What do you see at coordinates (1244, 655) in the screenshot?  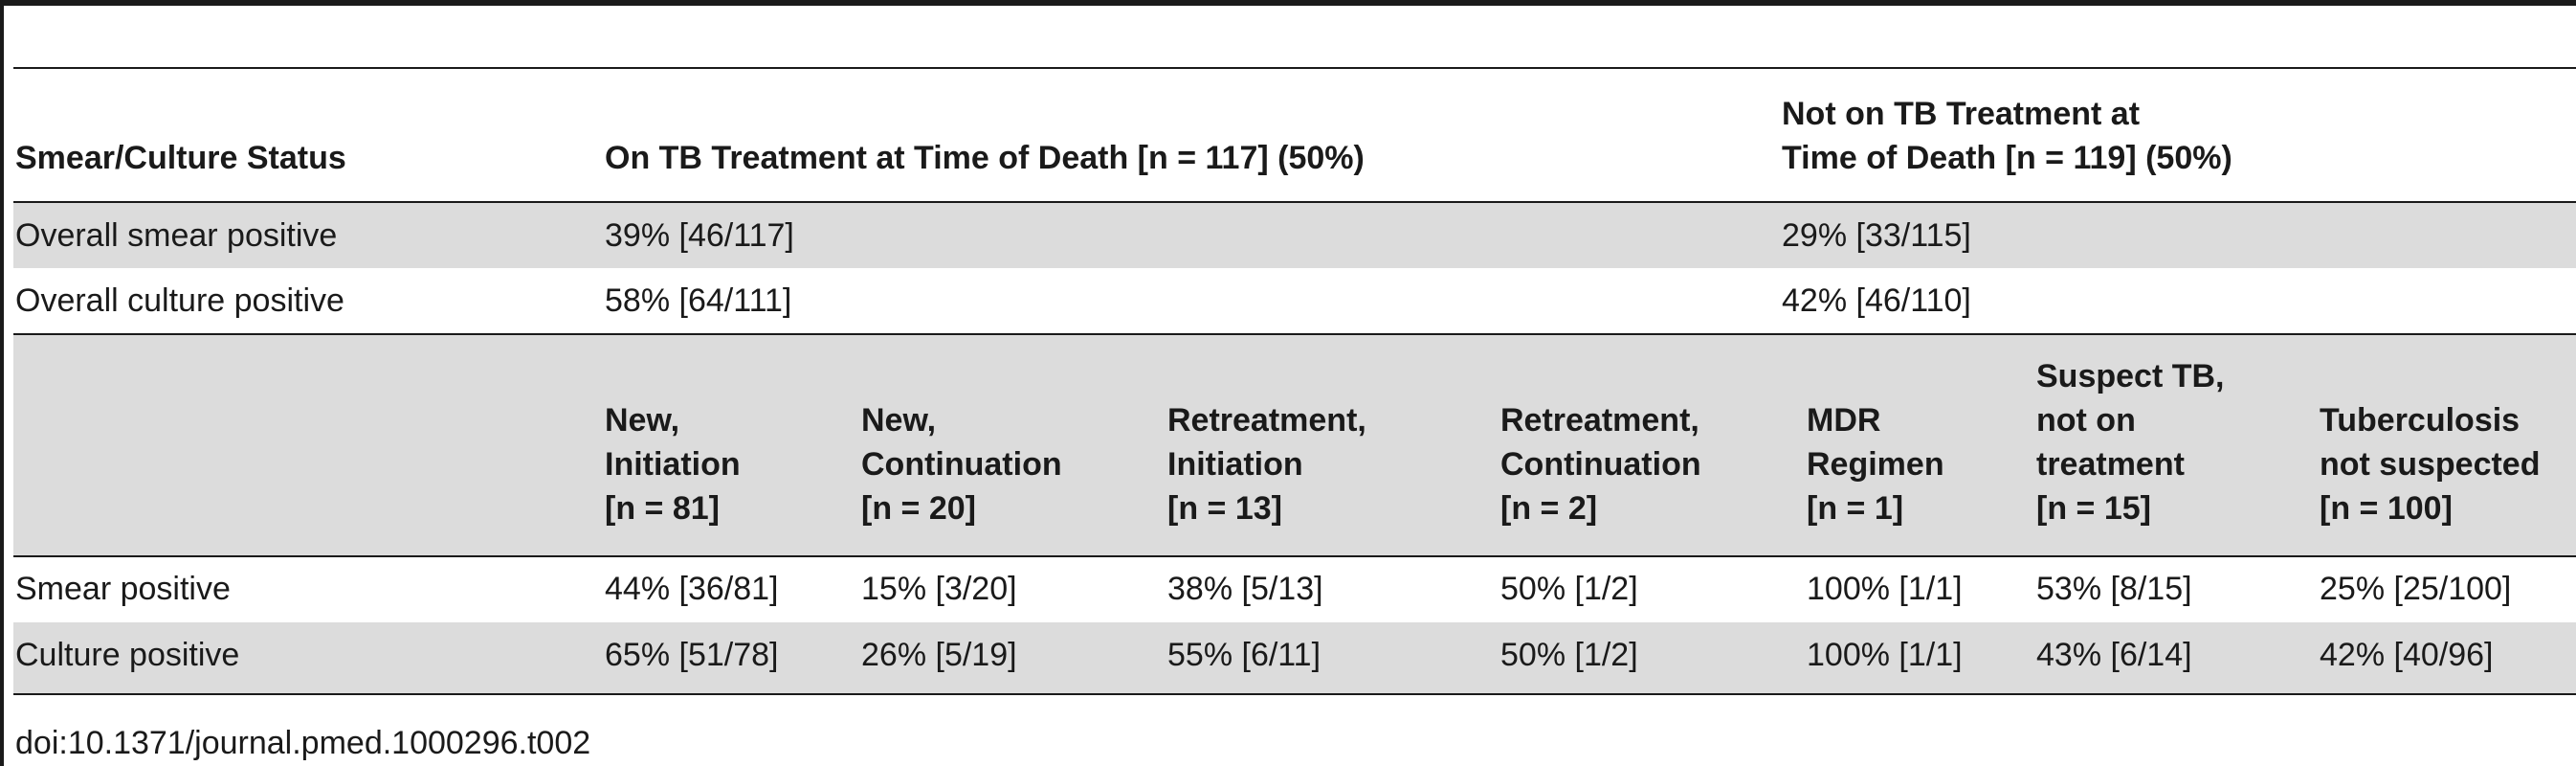 I see `table-cell: 55% [6/11]` at bounding box center [1244, 655].